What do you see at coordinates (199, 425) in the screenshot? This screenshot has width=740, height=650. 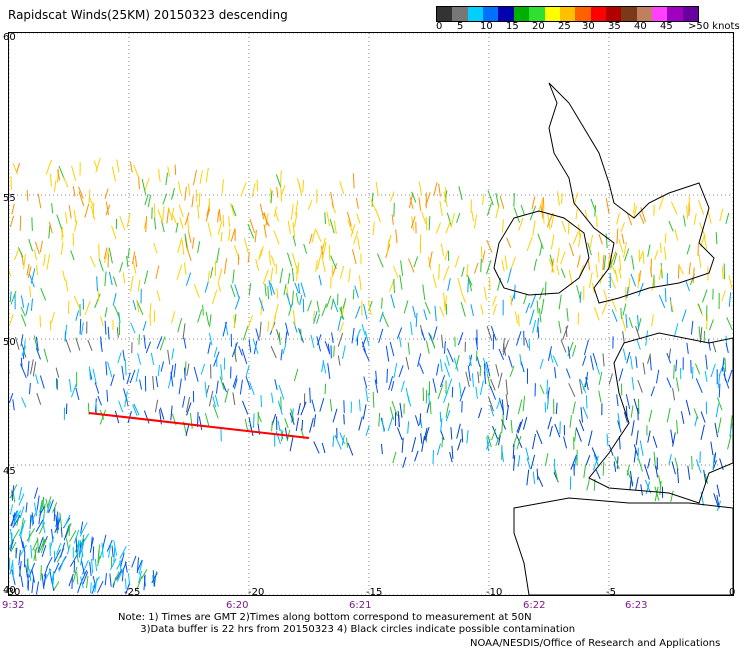 I see `wind-barb-streak` at bounding box center [199, 425].